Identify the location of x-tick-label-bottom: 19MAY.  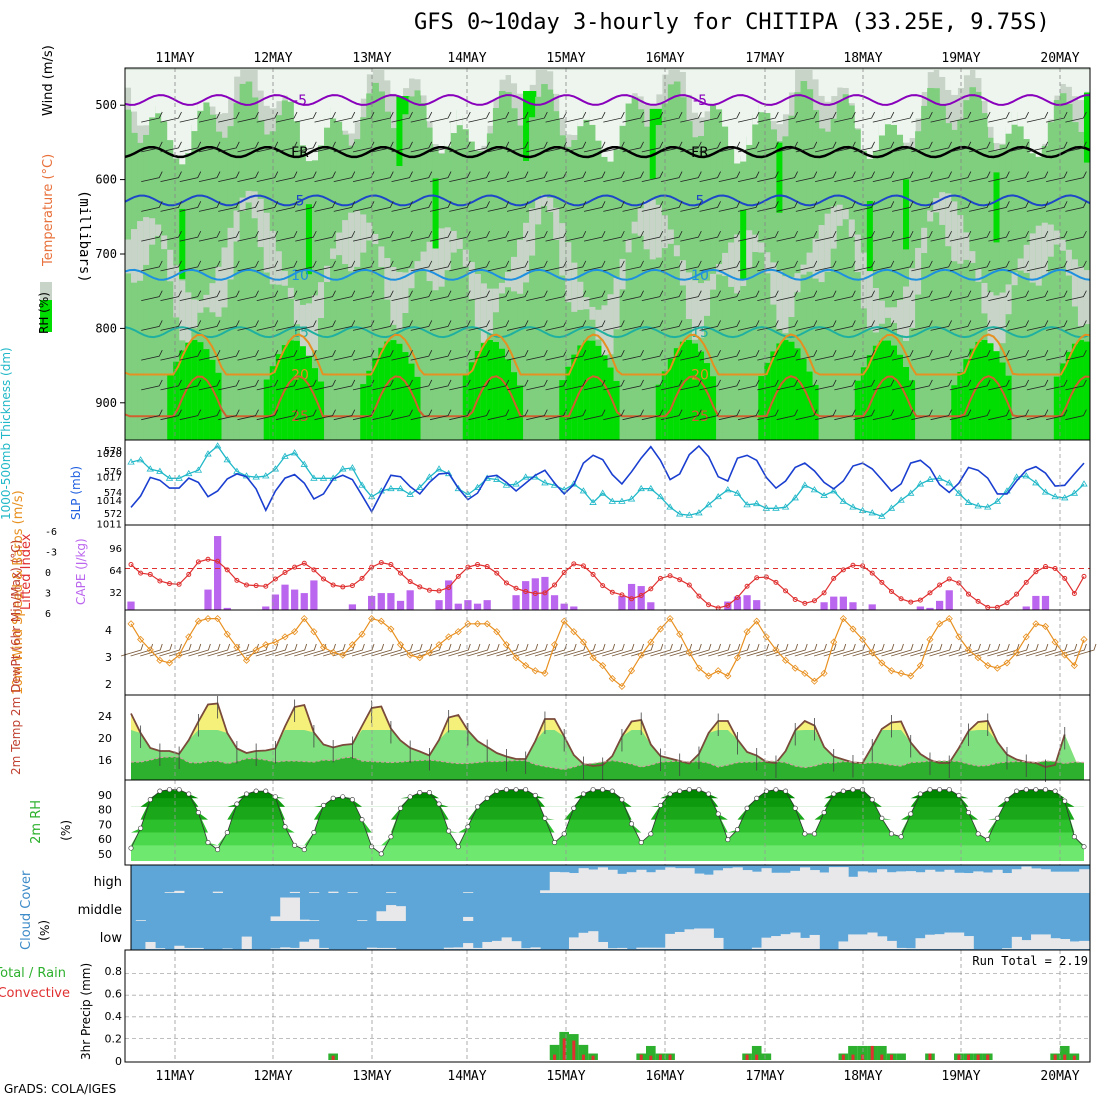
(960, 1076).